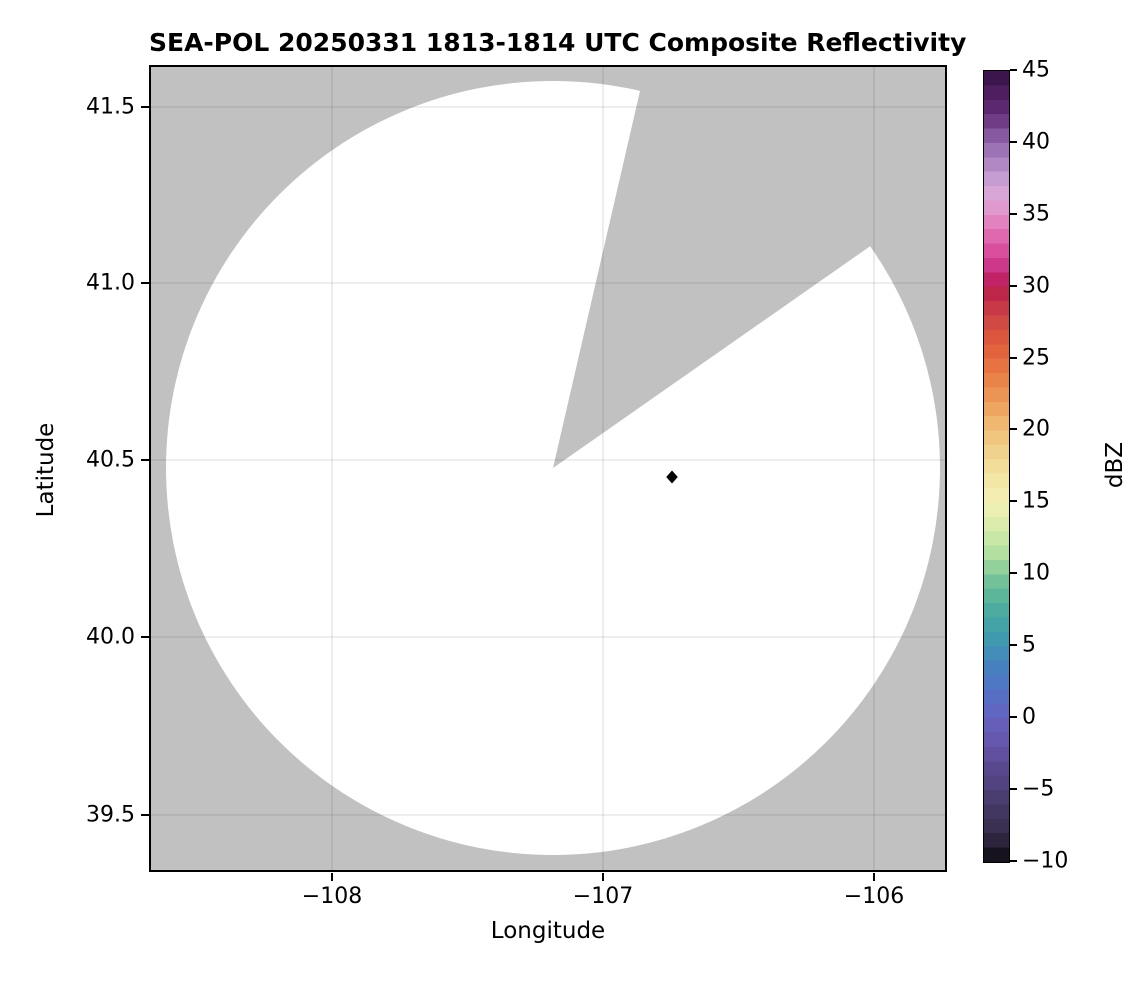  Describe the element at coordinates (996, 466) in the screenshot. I see `colorbar-gradient` at that location.